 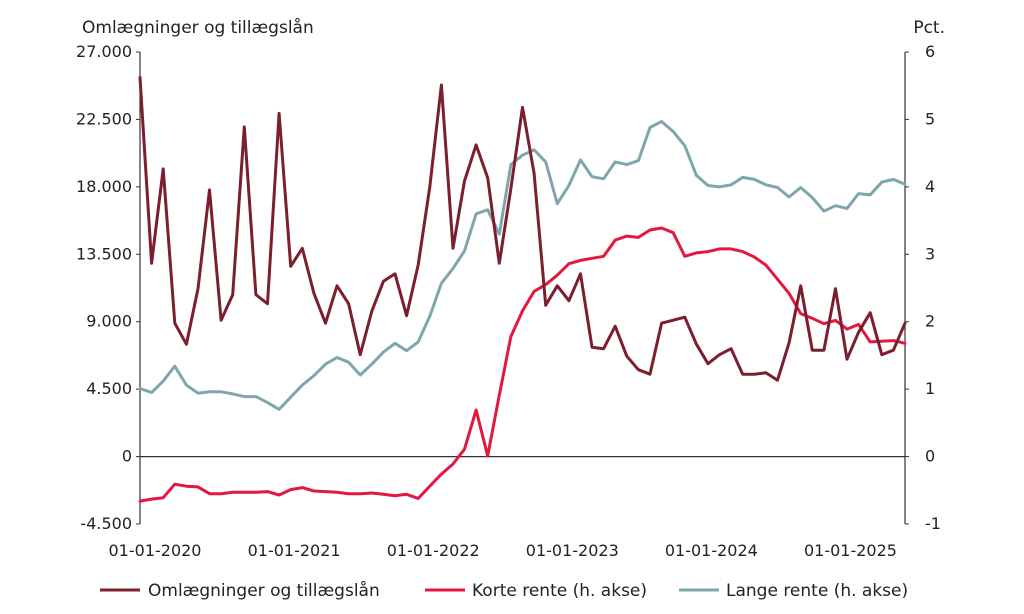 What do you see at coordinates (930, 321) in the screenshot?
I see `right-tick-label: 2` at bounding box center [930, 321].